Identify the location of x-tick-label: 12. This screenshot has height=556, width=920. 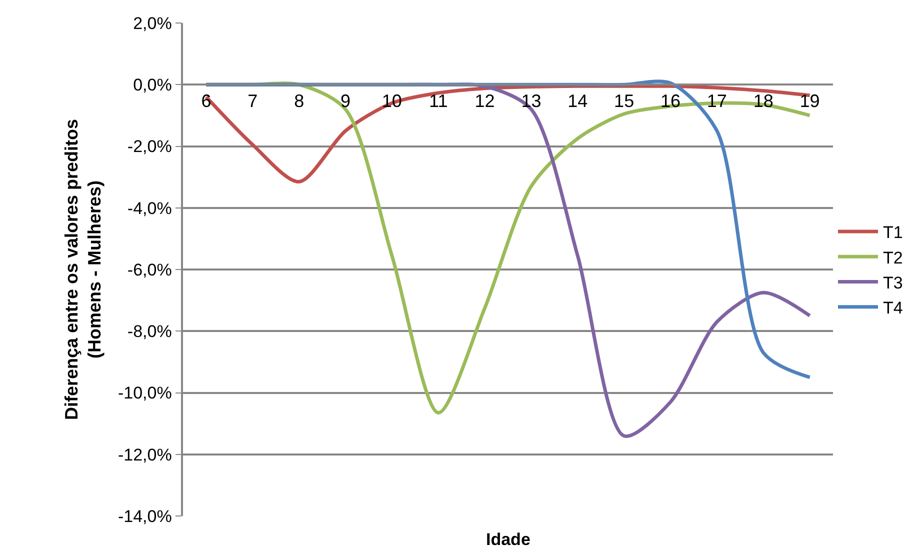
(484, 100).